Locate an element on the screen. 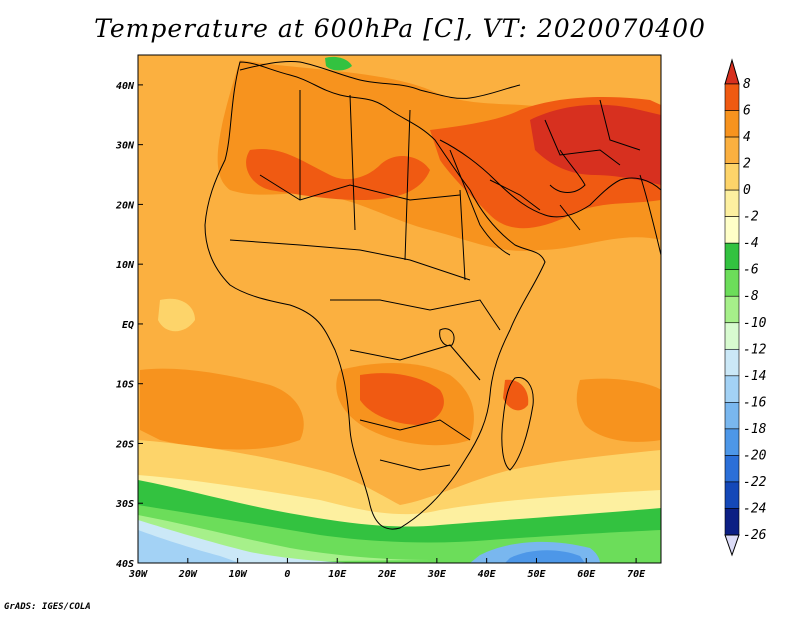 The width and height of the screenshot is (800, 618). colorbar-label: 6 is located at coordinates (747, 111).